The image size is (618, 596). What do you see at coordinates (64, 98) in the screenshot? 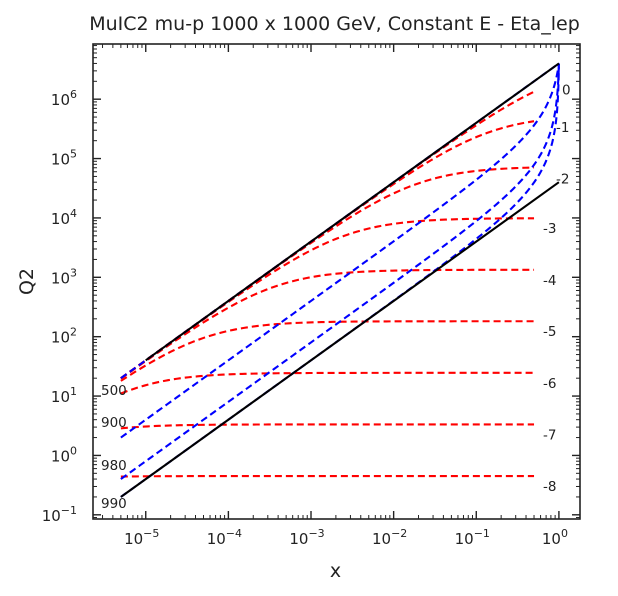
I see `y-tick-label: 10⁶` at bounding box center [64, 98].